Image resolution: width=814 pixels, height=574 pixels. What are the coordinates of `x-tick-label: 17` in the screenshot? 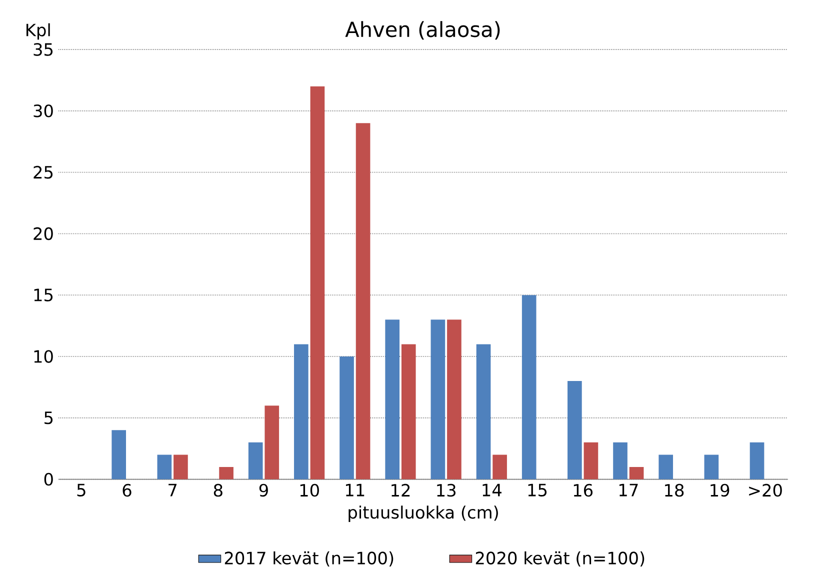 It's located at (628, 490).